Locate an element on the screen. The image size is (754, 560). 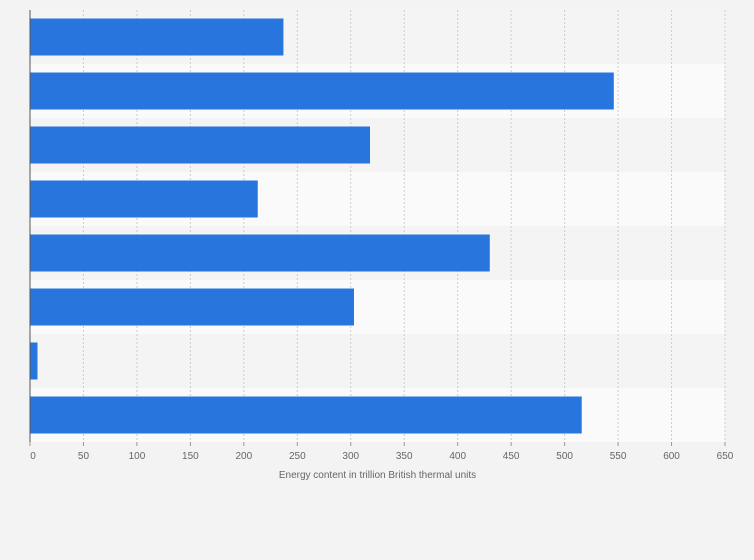
x-tick-label: 550 is located at coordinates (618, 456).